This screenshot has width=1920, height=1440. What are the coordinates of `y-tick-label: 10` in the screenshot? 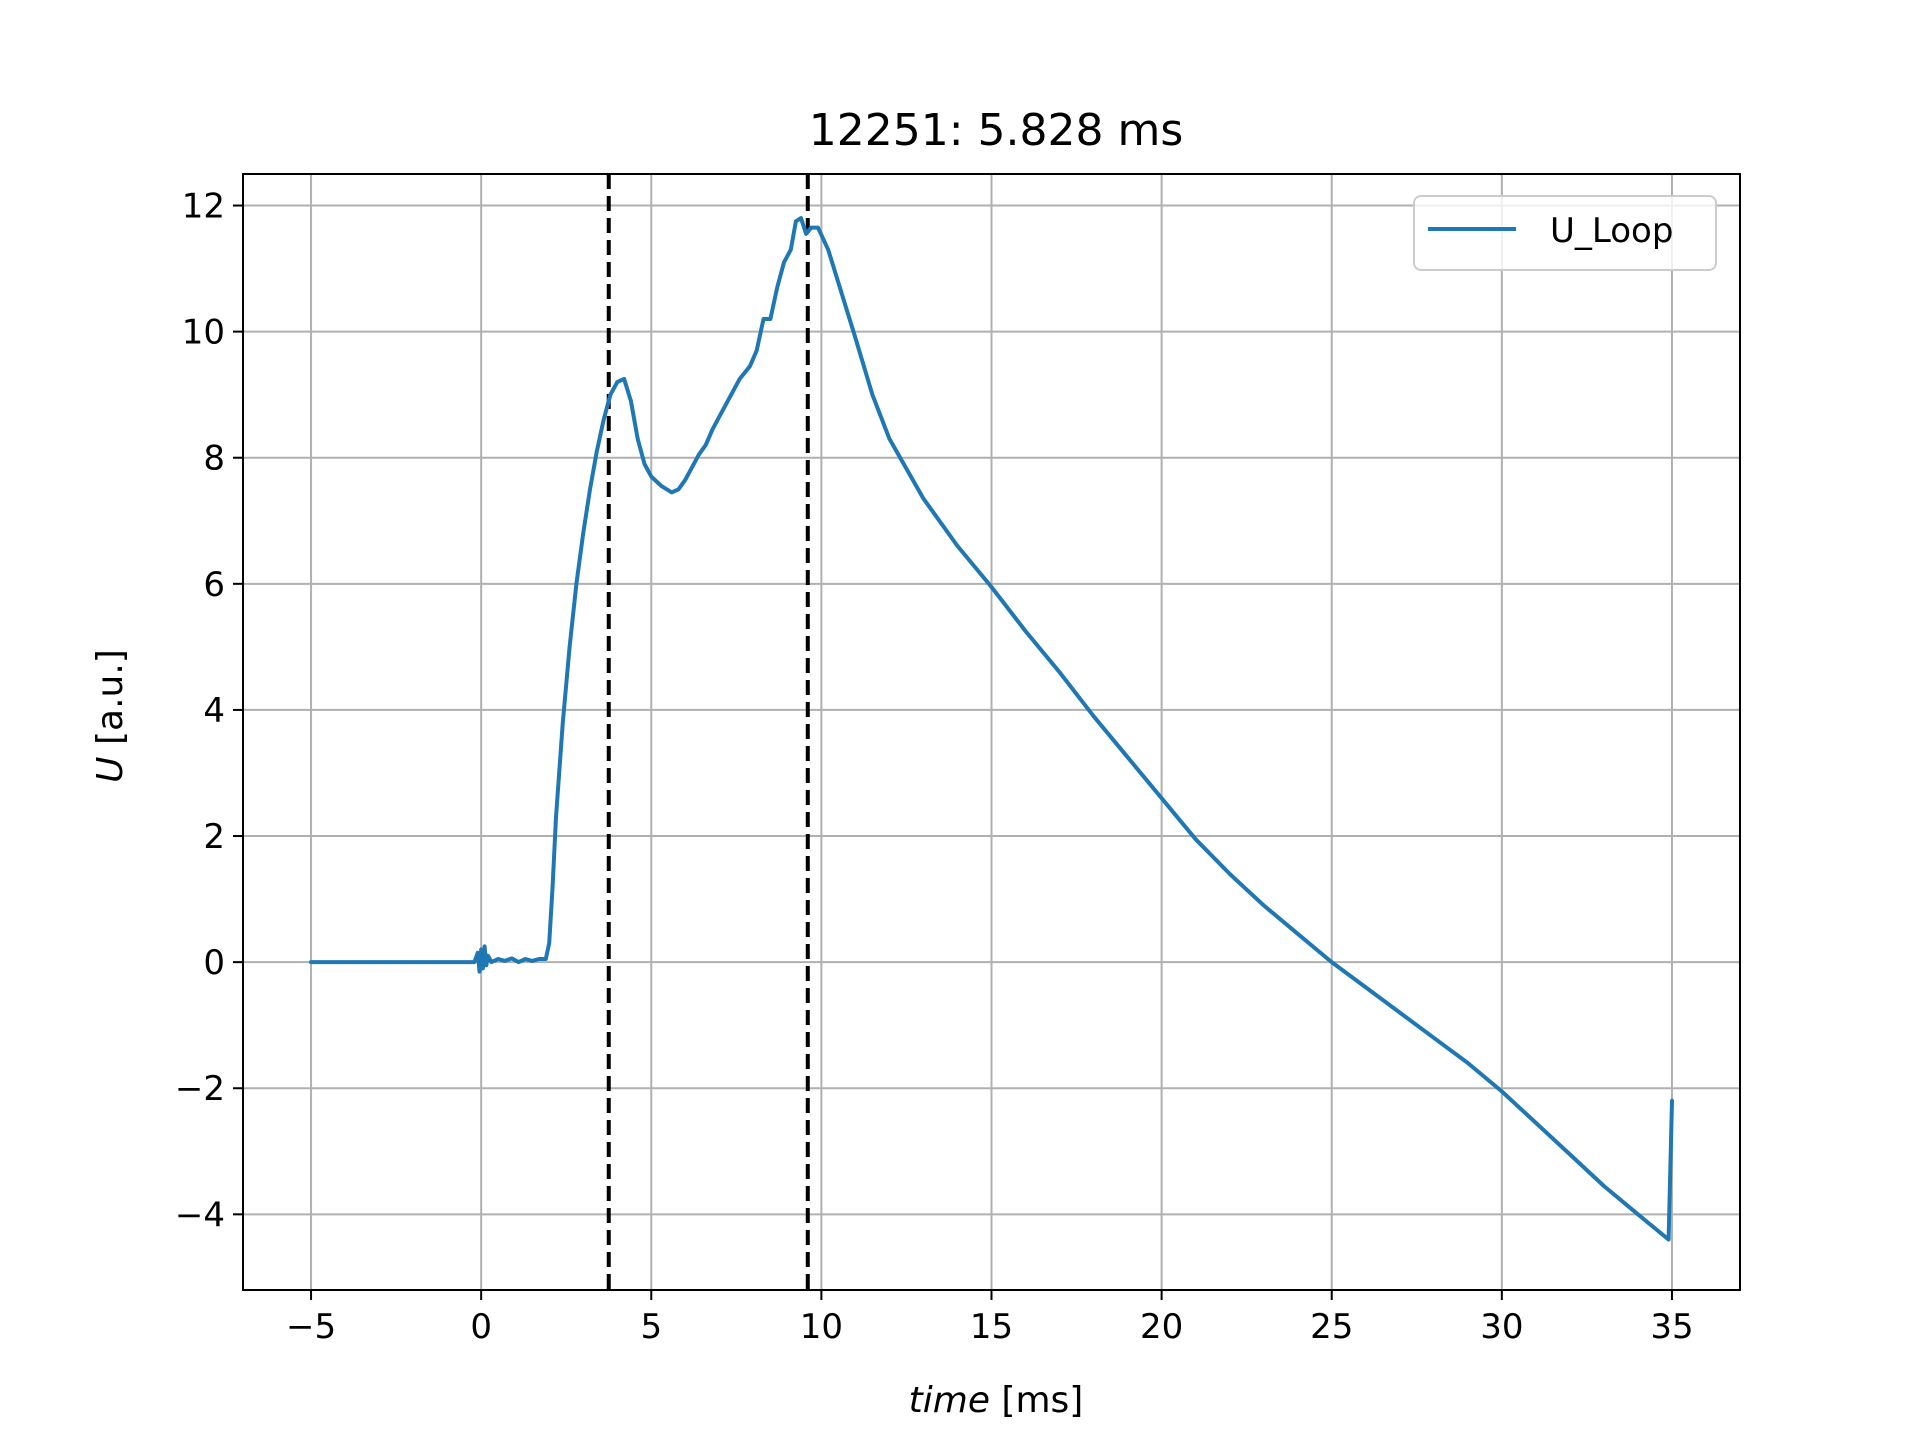 It's located at (203, 333).